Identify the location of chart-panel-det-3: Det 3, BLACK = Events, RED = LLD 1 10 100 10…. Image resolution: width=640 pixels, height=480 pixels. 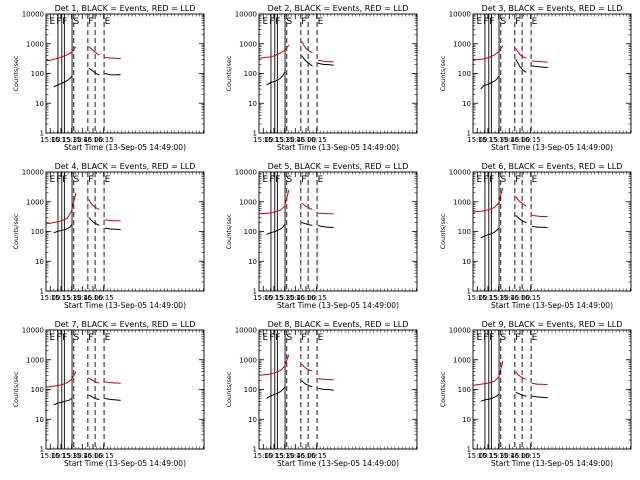
(535, 78).